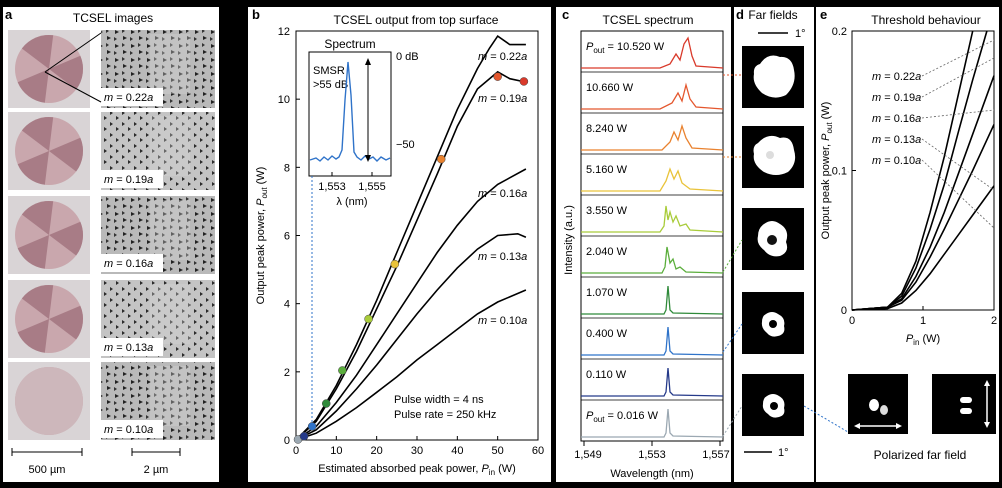 The width and height of the screenshot is (1002, 488). I want to click on sem-label-m-0.10: m = 0.10a, so click(128, 430).